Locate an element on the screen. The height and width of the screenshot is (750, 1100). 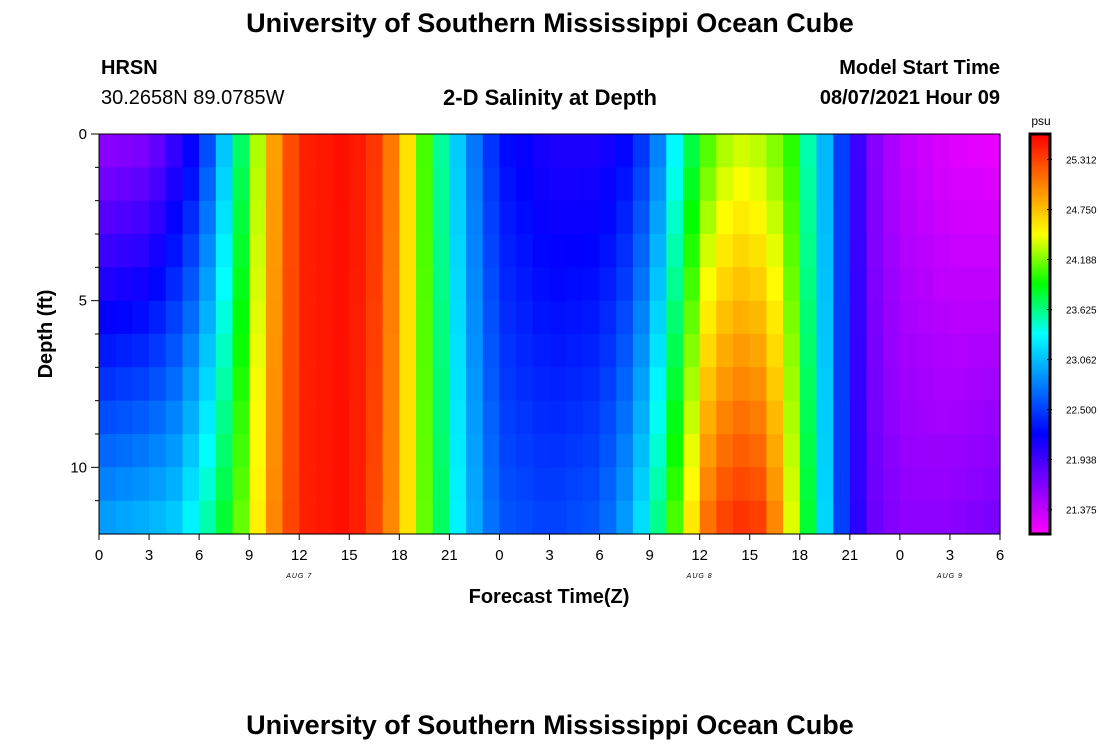
colorbar-unit: psu is located at coordinates (1040, 121).